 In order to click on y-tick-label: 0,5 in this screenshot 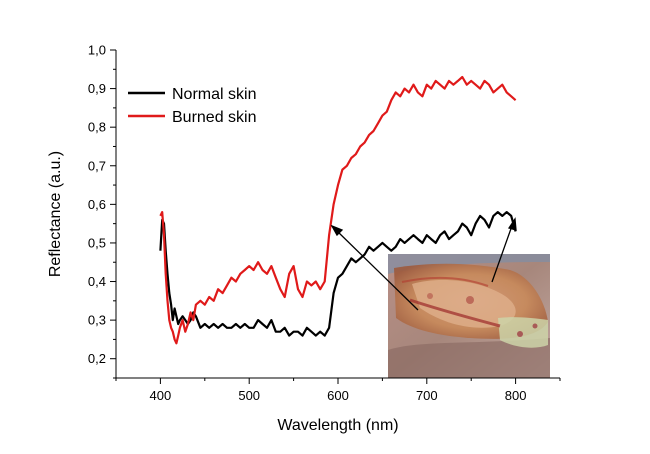, I will do `click(97, 242)`.